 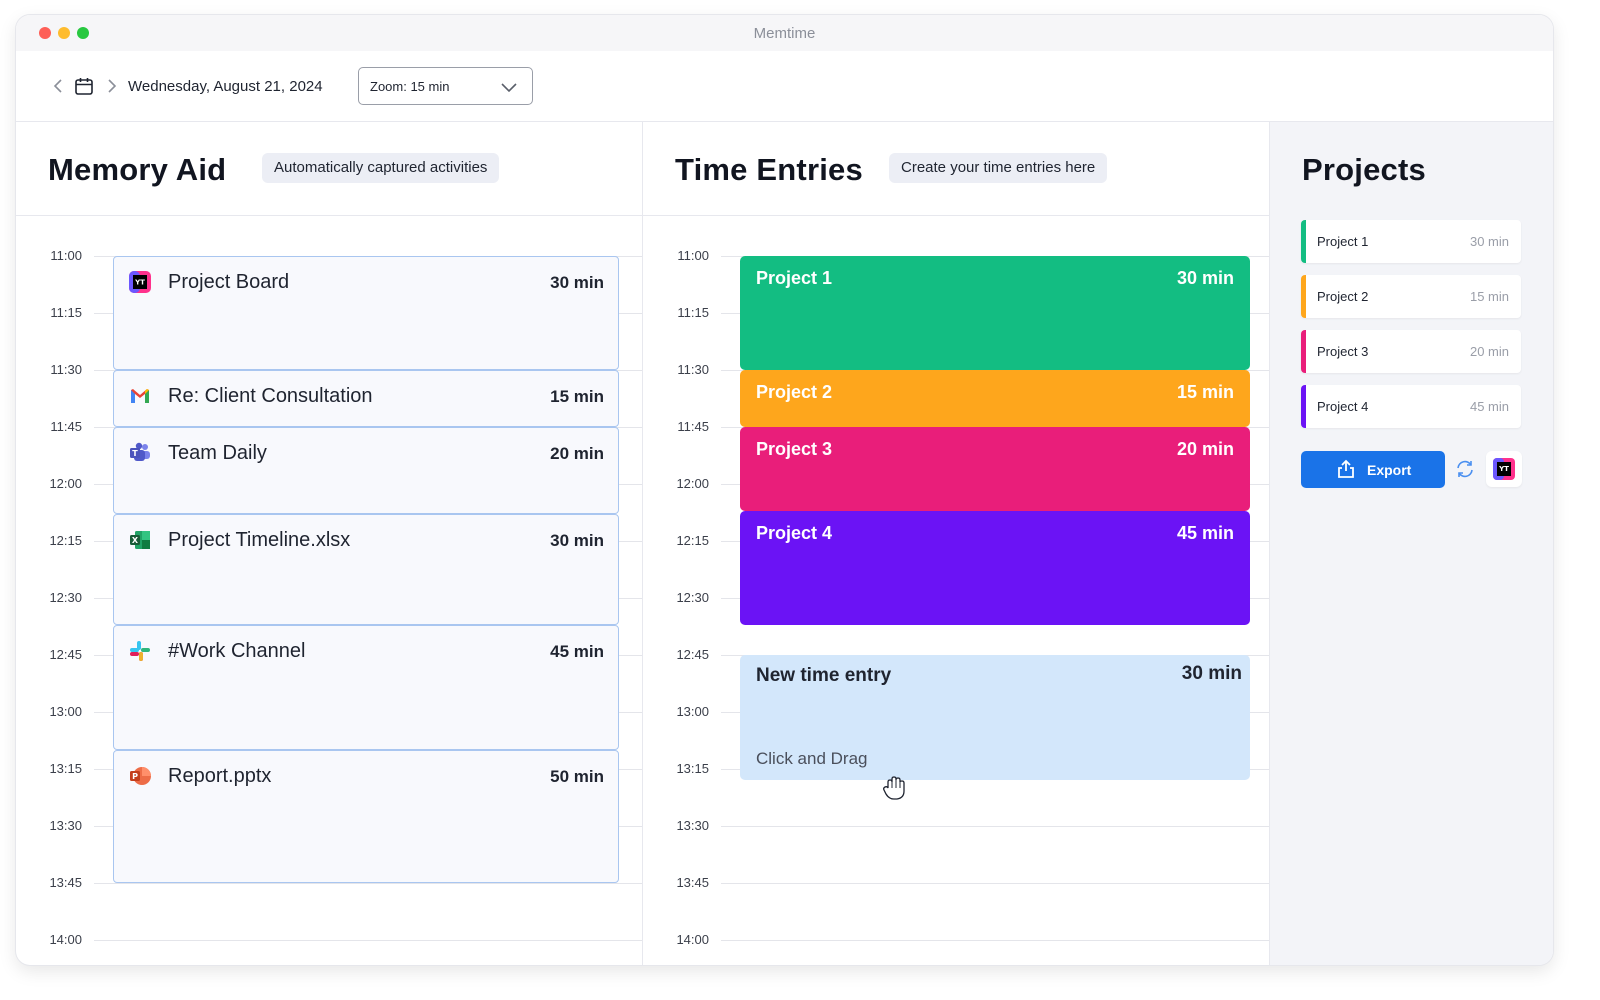 I want to click on memory-aid-title: Memory Aid, so click(x=137, y=169).